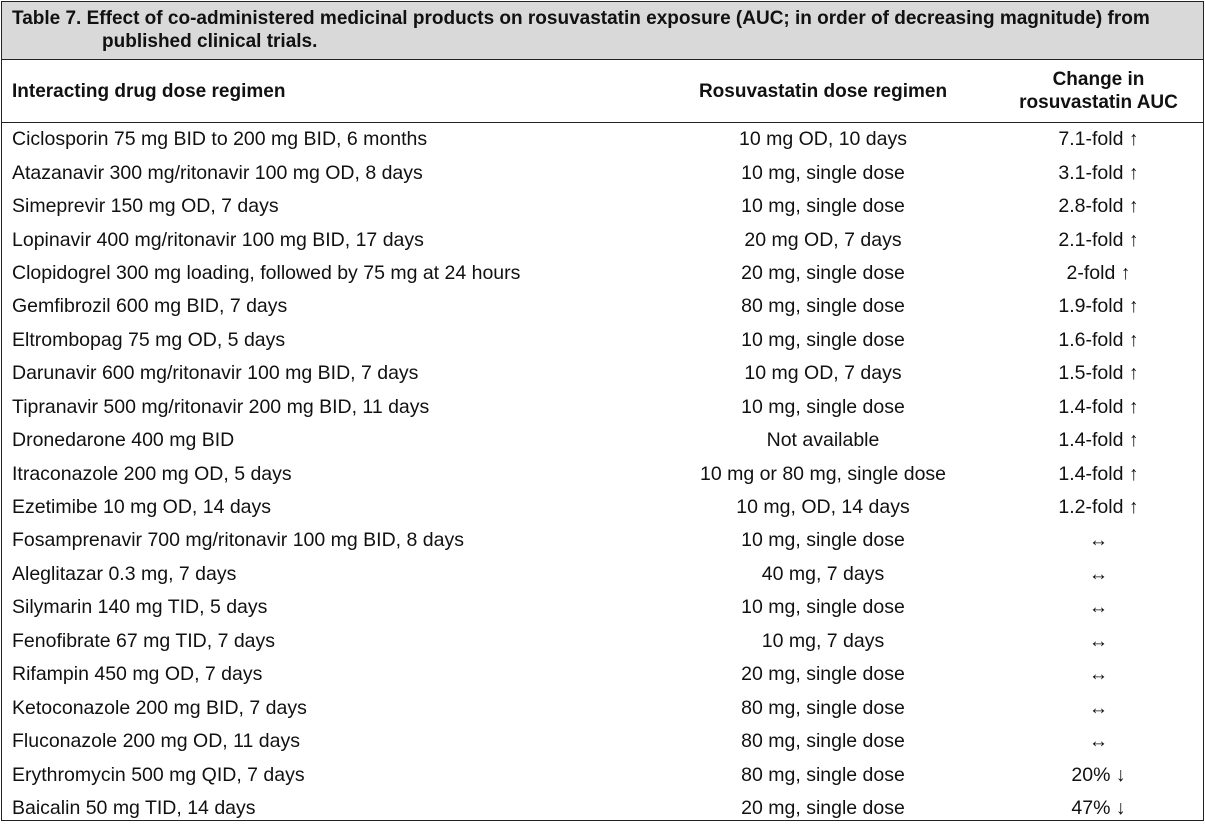 Image resolution: width=1205 pixels, height=825 pixels. What do you see at coordinates (327, 808) in the screenshot?
I see `cell-interacting-drug: Baicalin 50 mg TID, 14 days` at bounding box center [327, 808].